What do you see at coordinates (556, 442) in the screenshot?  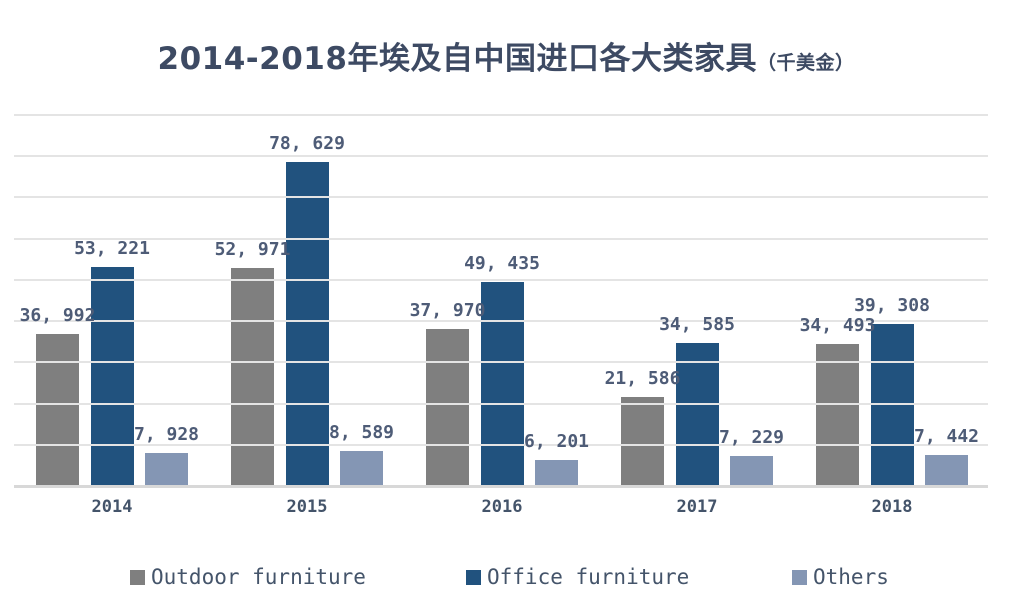 I see `data-label: 6, 201` at bounding box center [556, 442].